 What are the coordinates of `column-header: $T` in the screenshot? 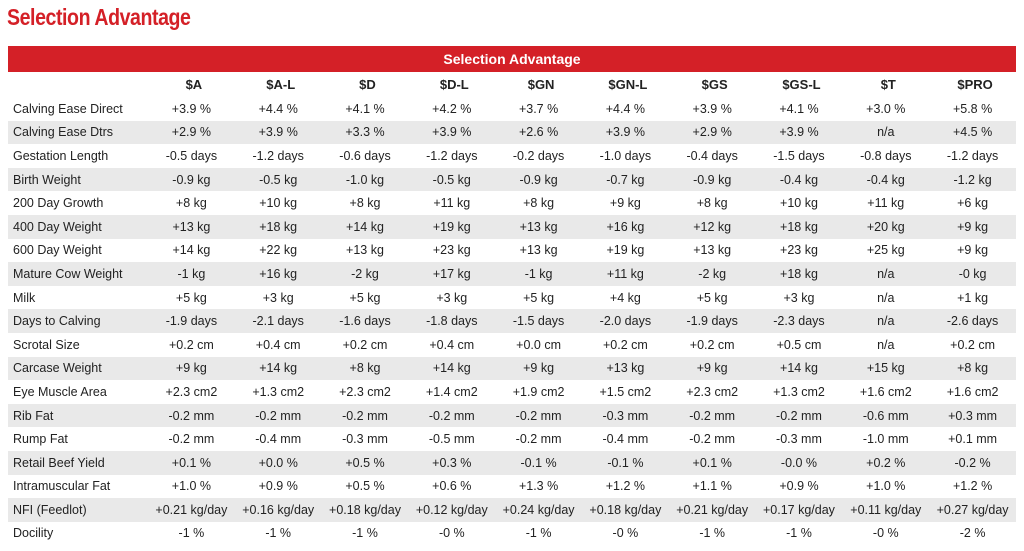 It's located at (888, 84).